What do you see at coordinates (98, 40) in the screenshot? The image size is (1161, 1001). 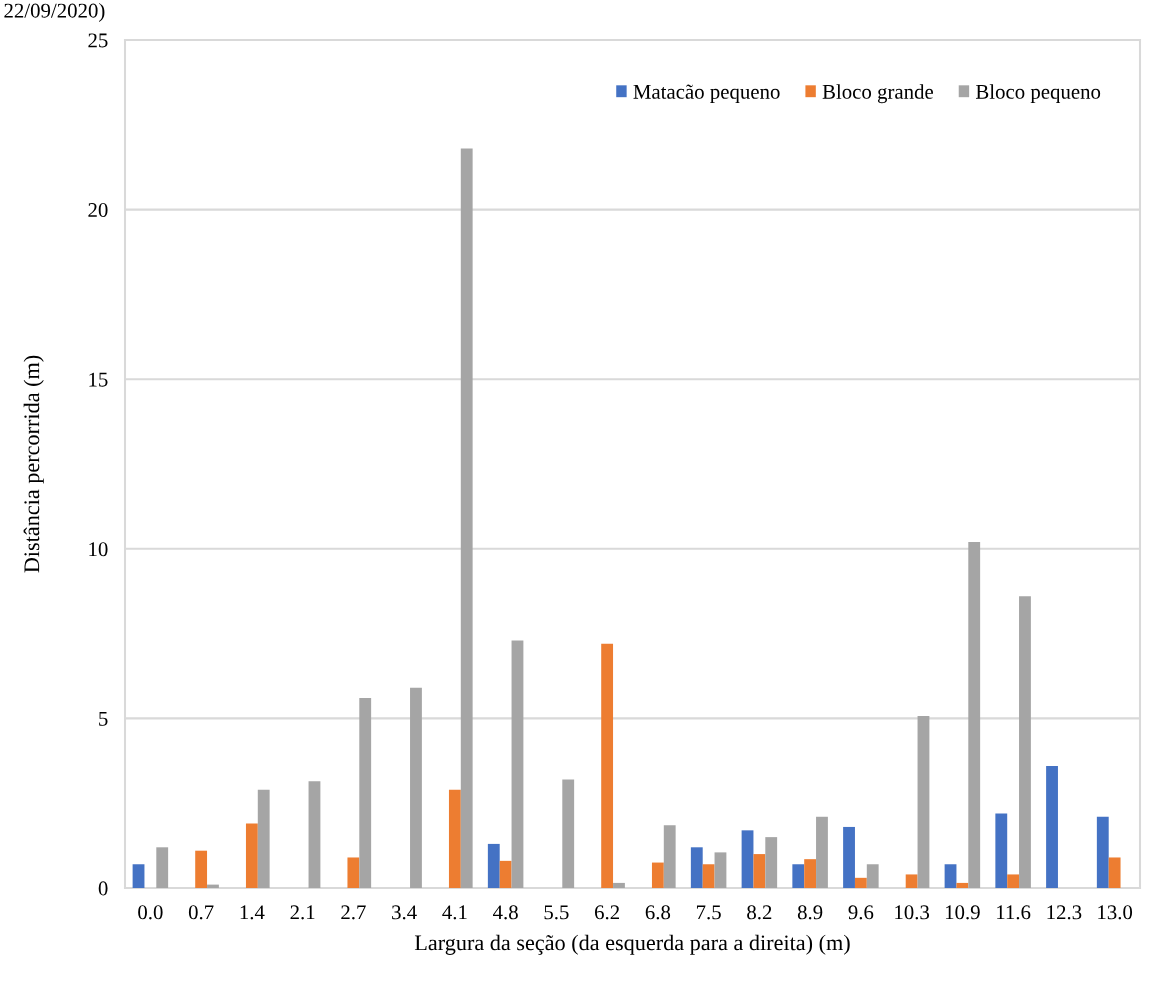 I see `y-tick-label: 25` at bounding box center [98, 40].